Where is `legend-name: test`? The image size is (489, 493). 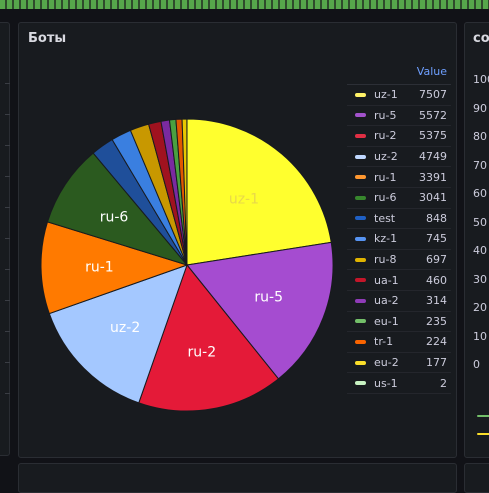 legend-name: test is located at coordinates (390, 218).